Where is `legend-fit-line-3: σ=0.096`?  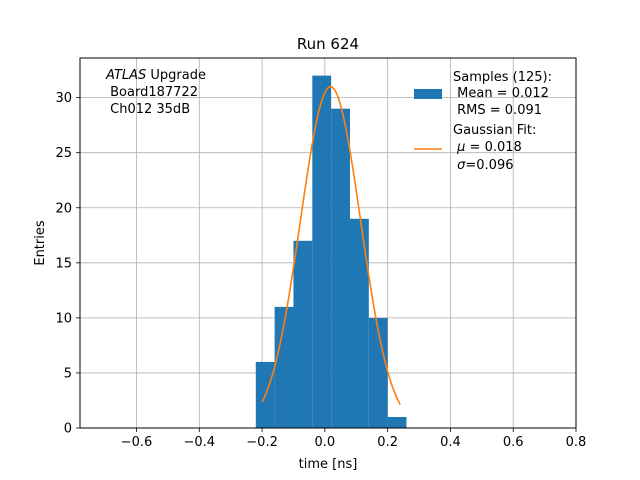
legend-fit-line-3: σ=0.096 is located at coordinates (483, 165).